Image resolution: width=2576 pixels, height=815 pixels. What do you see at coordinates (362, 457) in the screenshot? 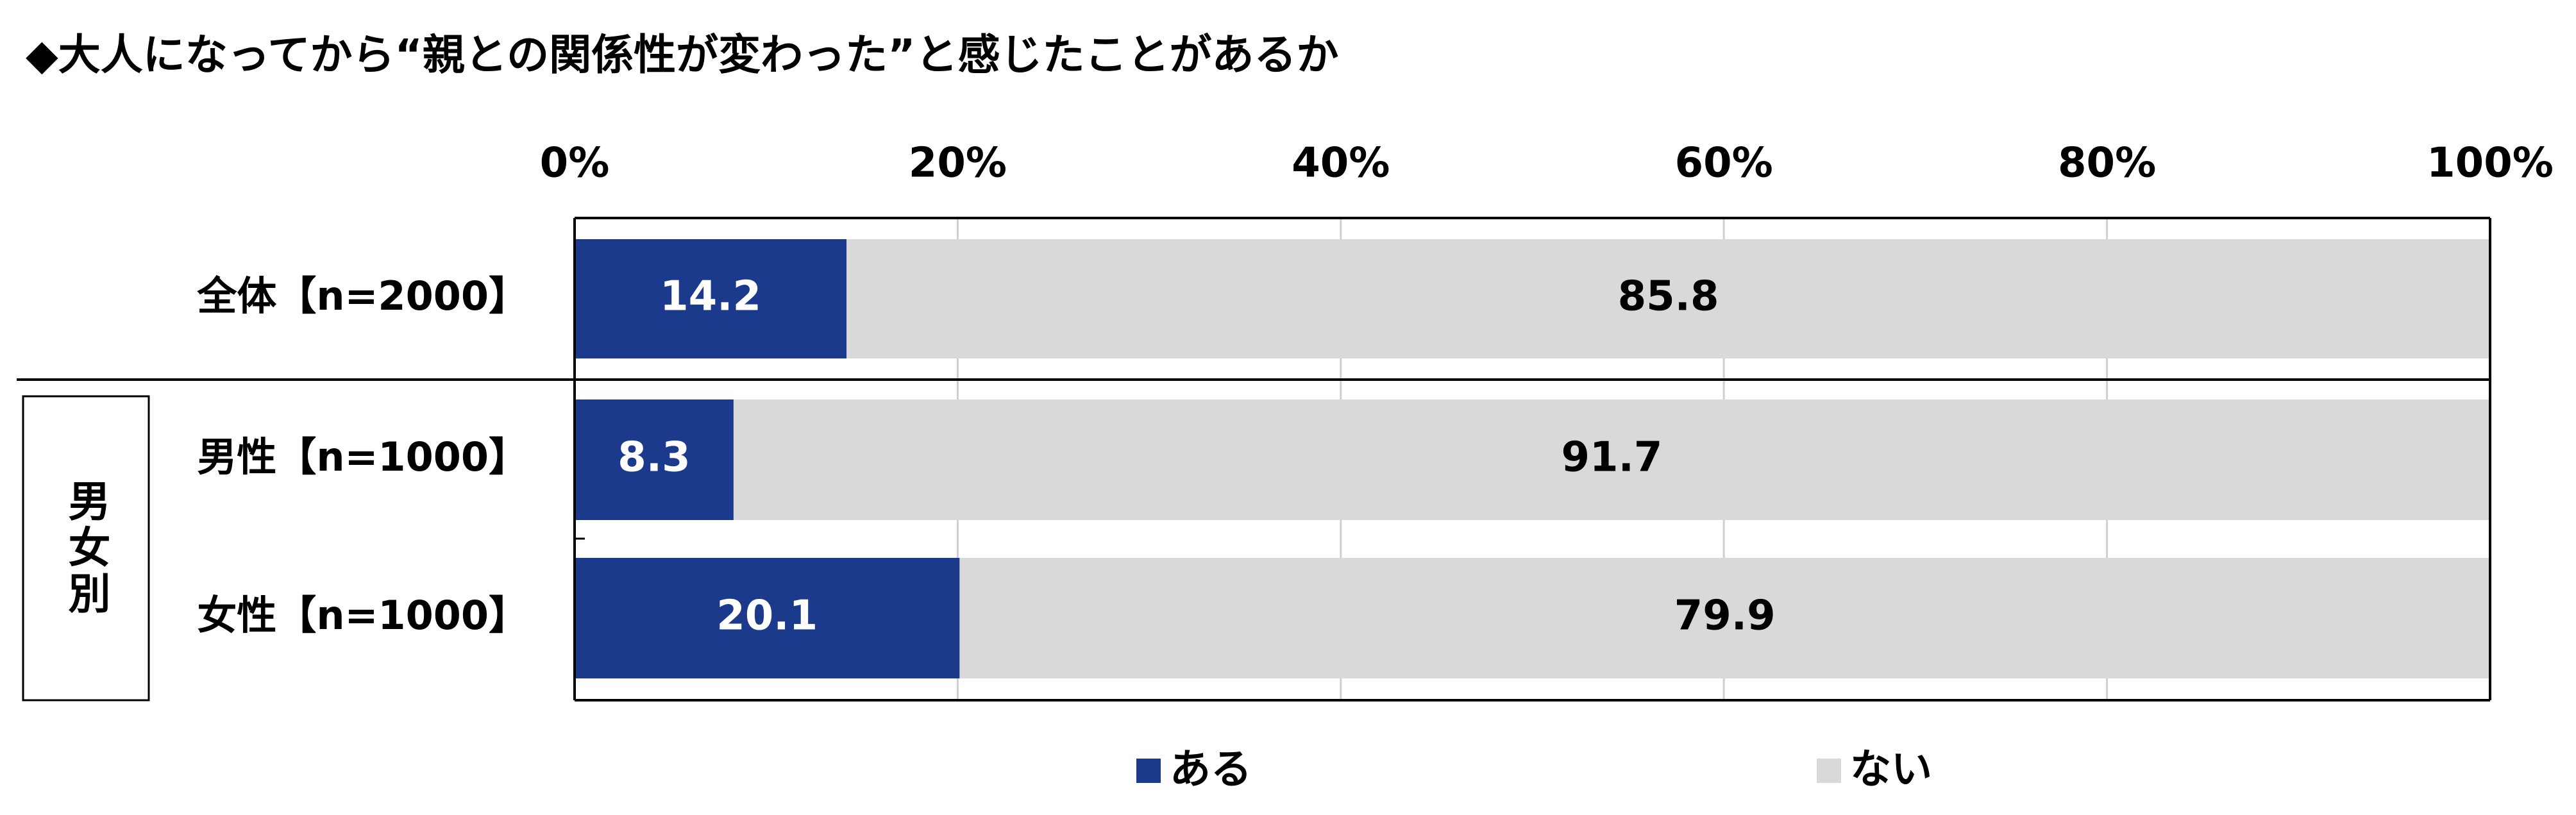
I see `y-tick-label: 男性【n=1000】` at bounding box center [362, 457].